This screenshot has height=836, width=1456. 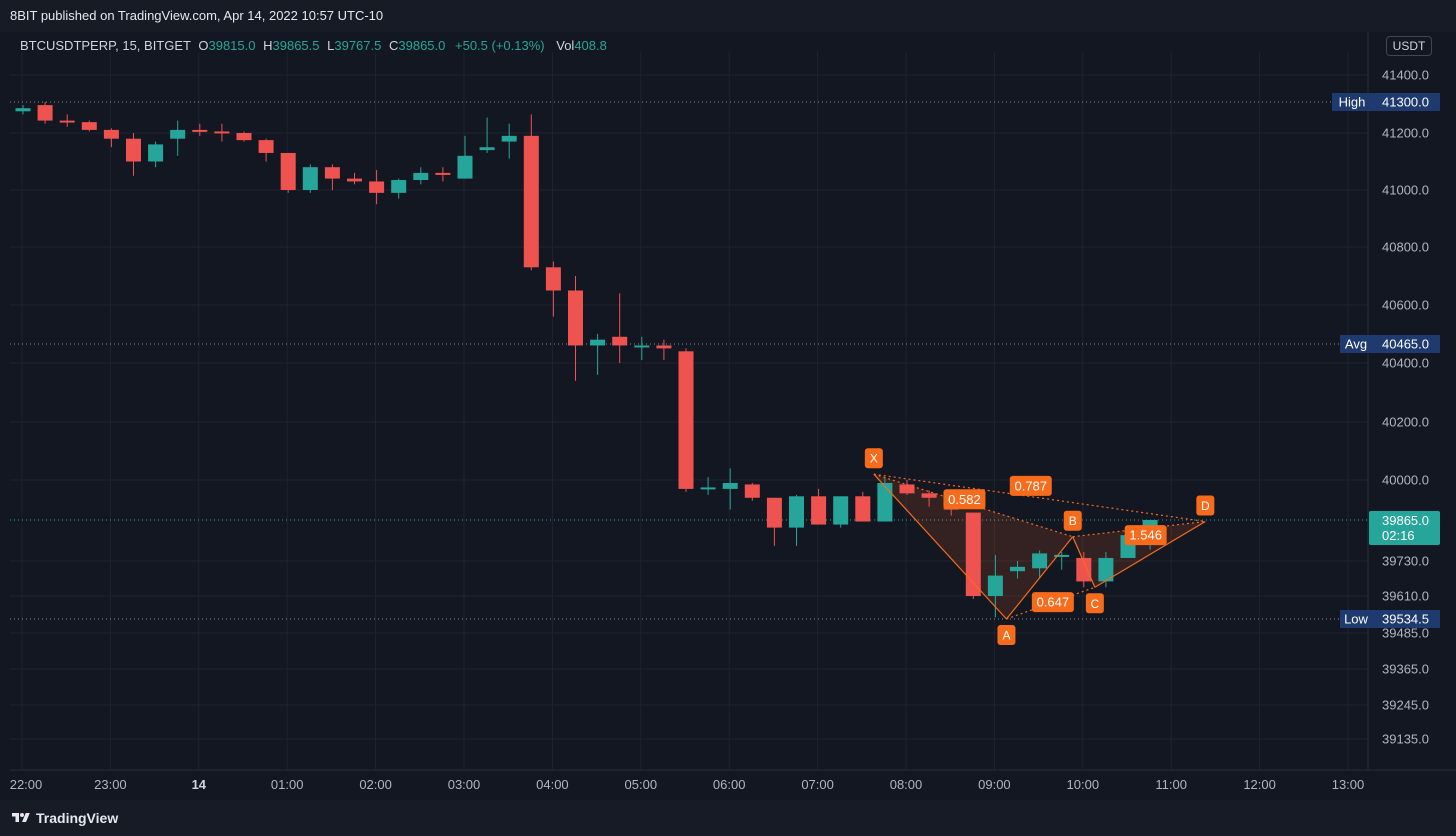 I want to click on price-tick-label: 39485.0, so click(x=1405, y=633).